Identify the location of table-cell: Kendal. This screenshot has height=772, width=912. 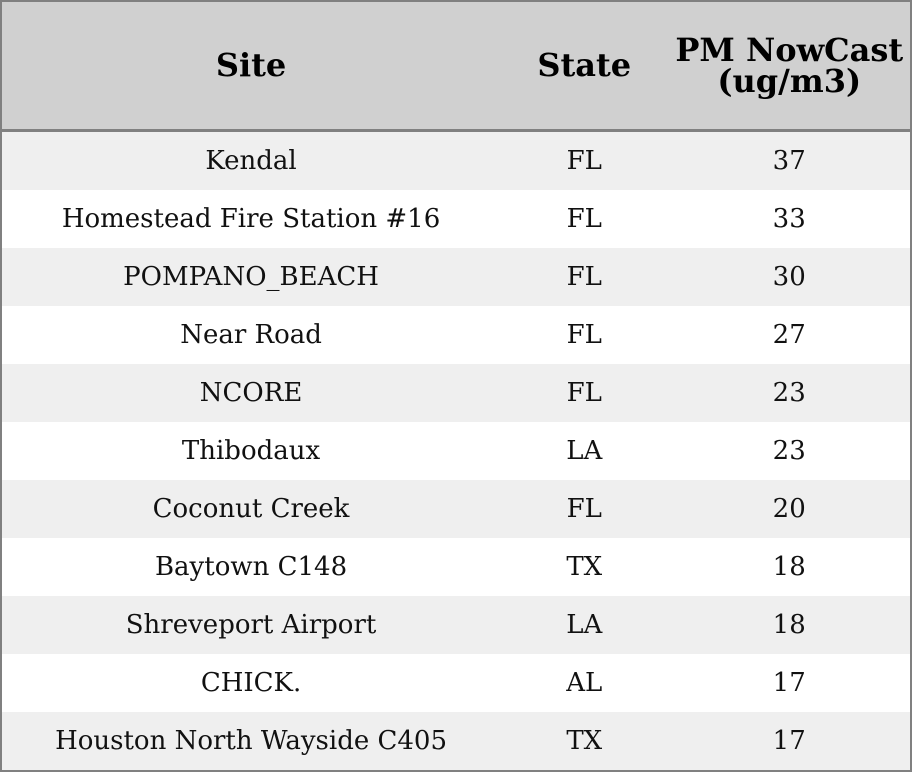
(251, 160).